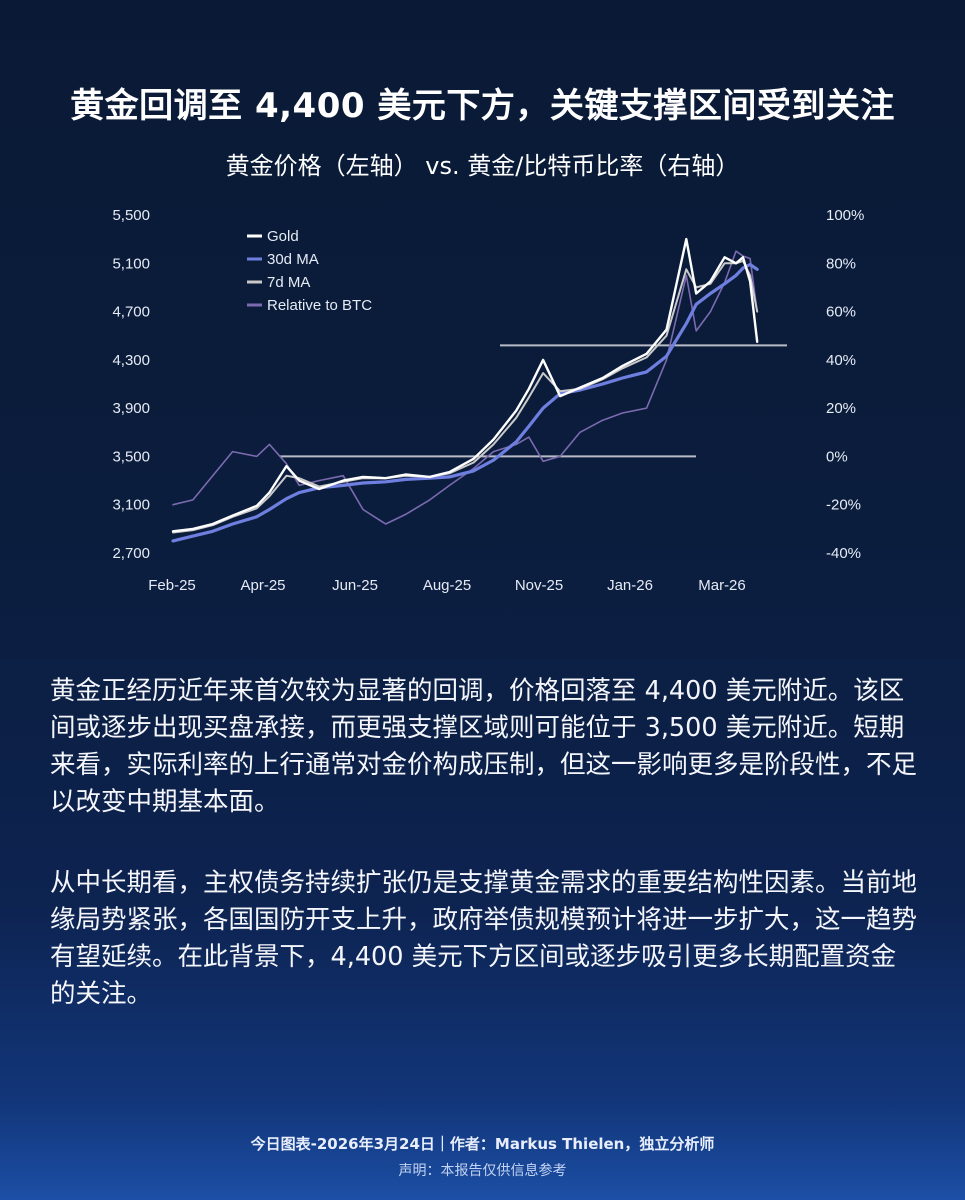 The height and width of the screenshot is (1200, 965). What do you see at coordinates (131, 408) in the screenshot?
I see `left-tick-label: 3,900` at bounding box center [131, 408].